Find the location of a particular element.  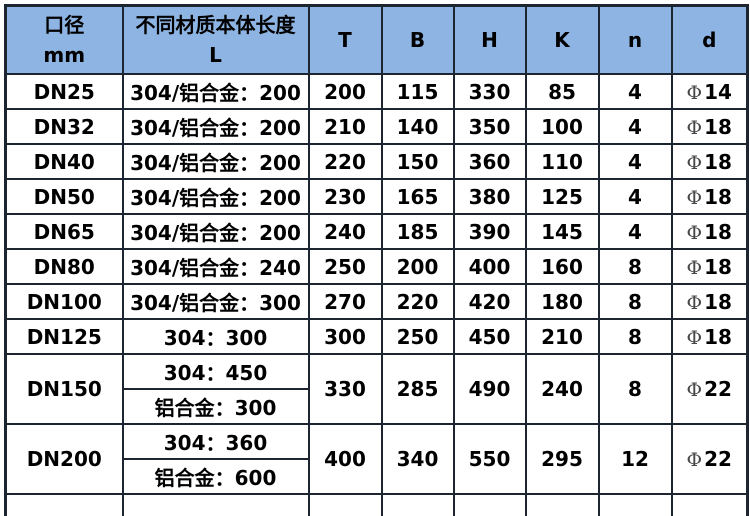

h-cell: 330 is located at coordinates (489, 91).